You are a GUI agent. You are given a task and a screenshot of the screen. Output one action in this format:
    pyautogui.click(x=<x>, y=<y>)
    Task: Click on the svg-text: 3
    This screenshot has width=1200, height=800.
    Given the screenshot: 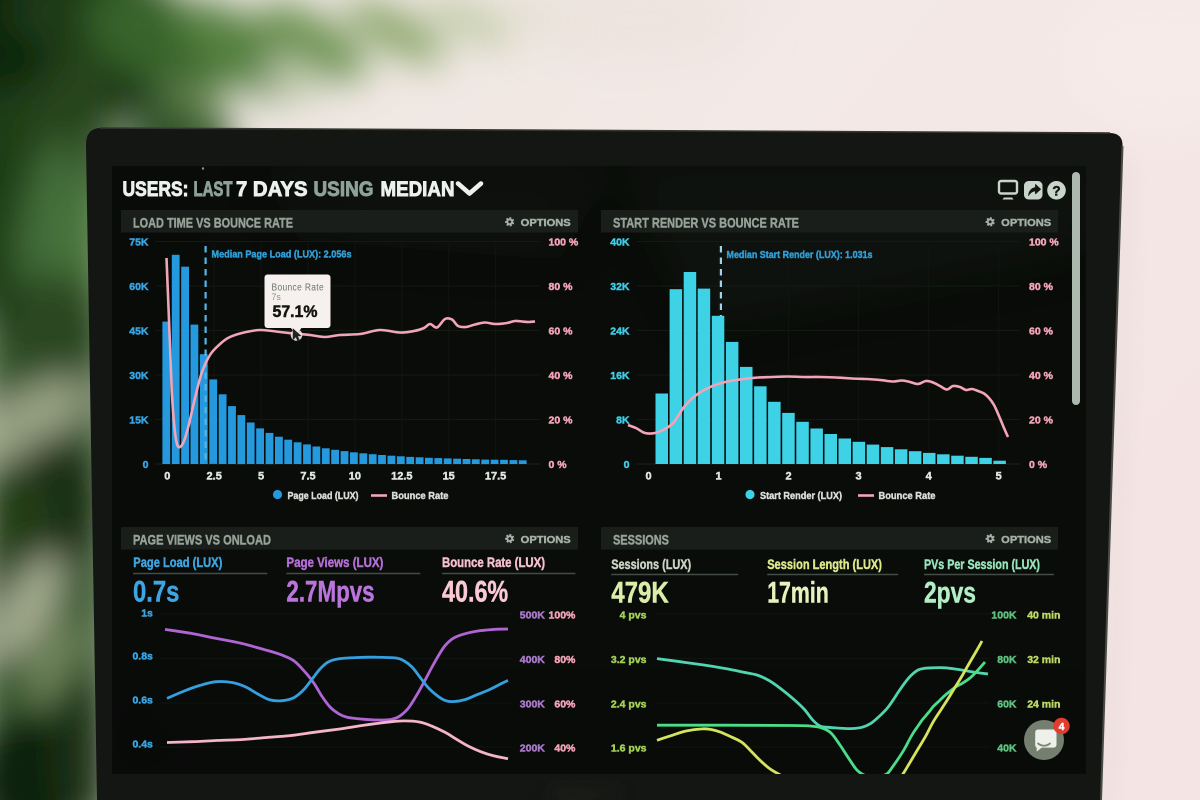 What is the action you would take?
    pyautogui.click(x=859, y=477)
    